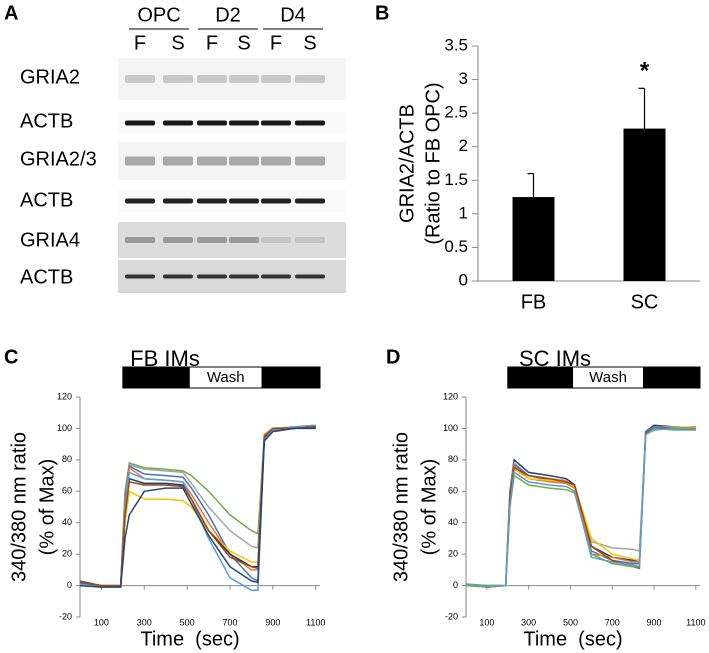 The height and width of the screenshot is (653, 709). What do you see at coordinates (11, 357) in the screenshot?
I see `panel-letter: C` at bounding box center [11, 357].